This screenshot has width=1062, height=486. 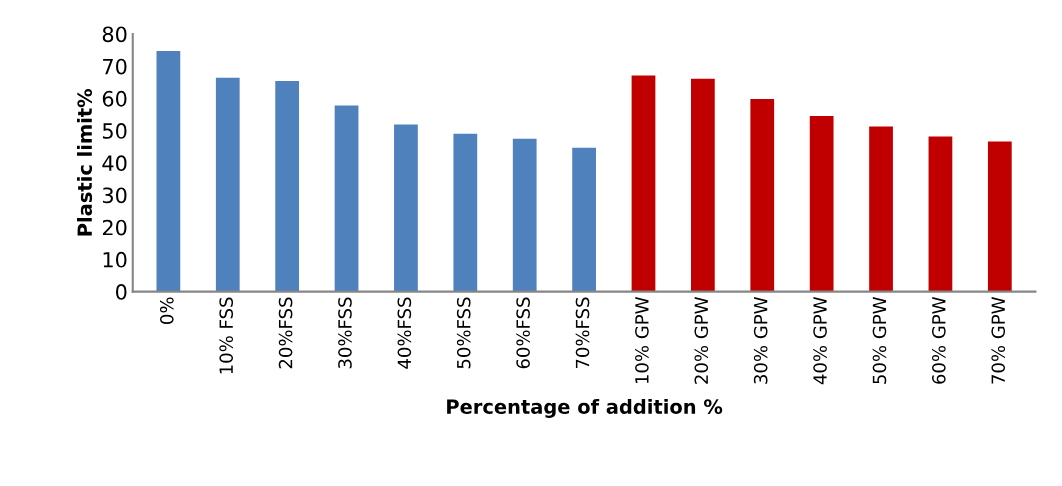 I want to click on y-tick-label: 30, so click(x=114, y=195).